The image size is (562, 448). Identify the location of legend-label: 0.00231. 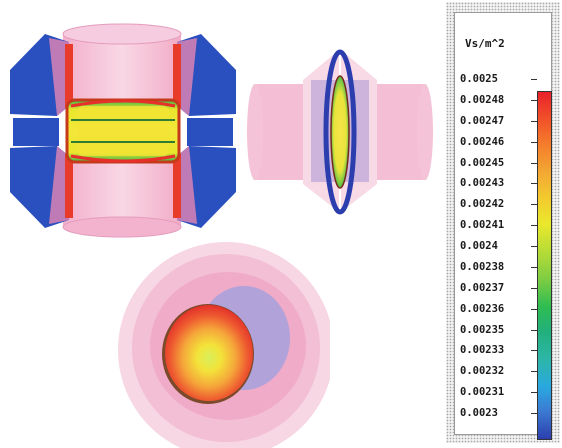
(482, 392).